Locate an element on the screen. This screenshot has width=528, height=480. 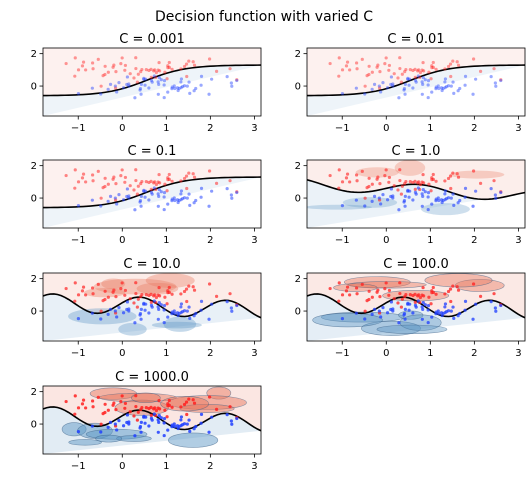
region-blue-class is located at coordinates (416, 203).